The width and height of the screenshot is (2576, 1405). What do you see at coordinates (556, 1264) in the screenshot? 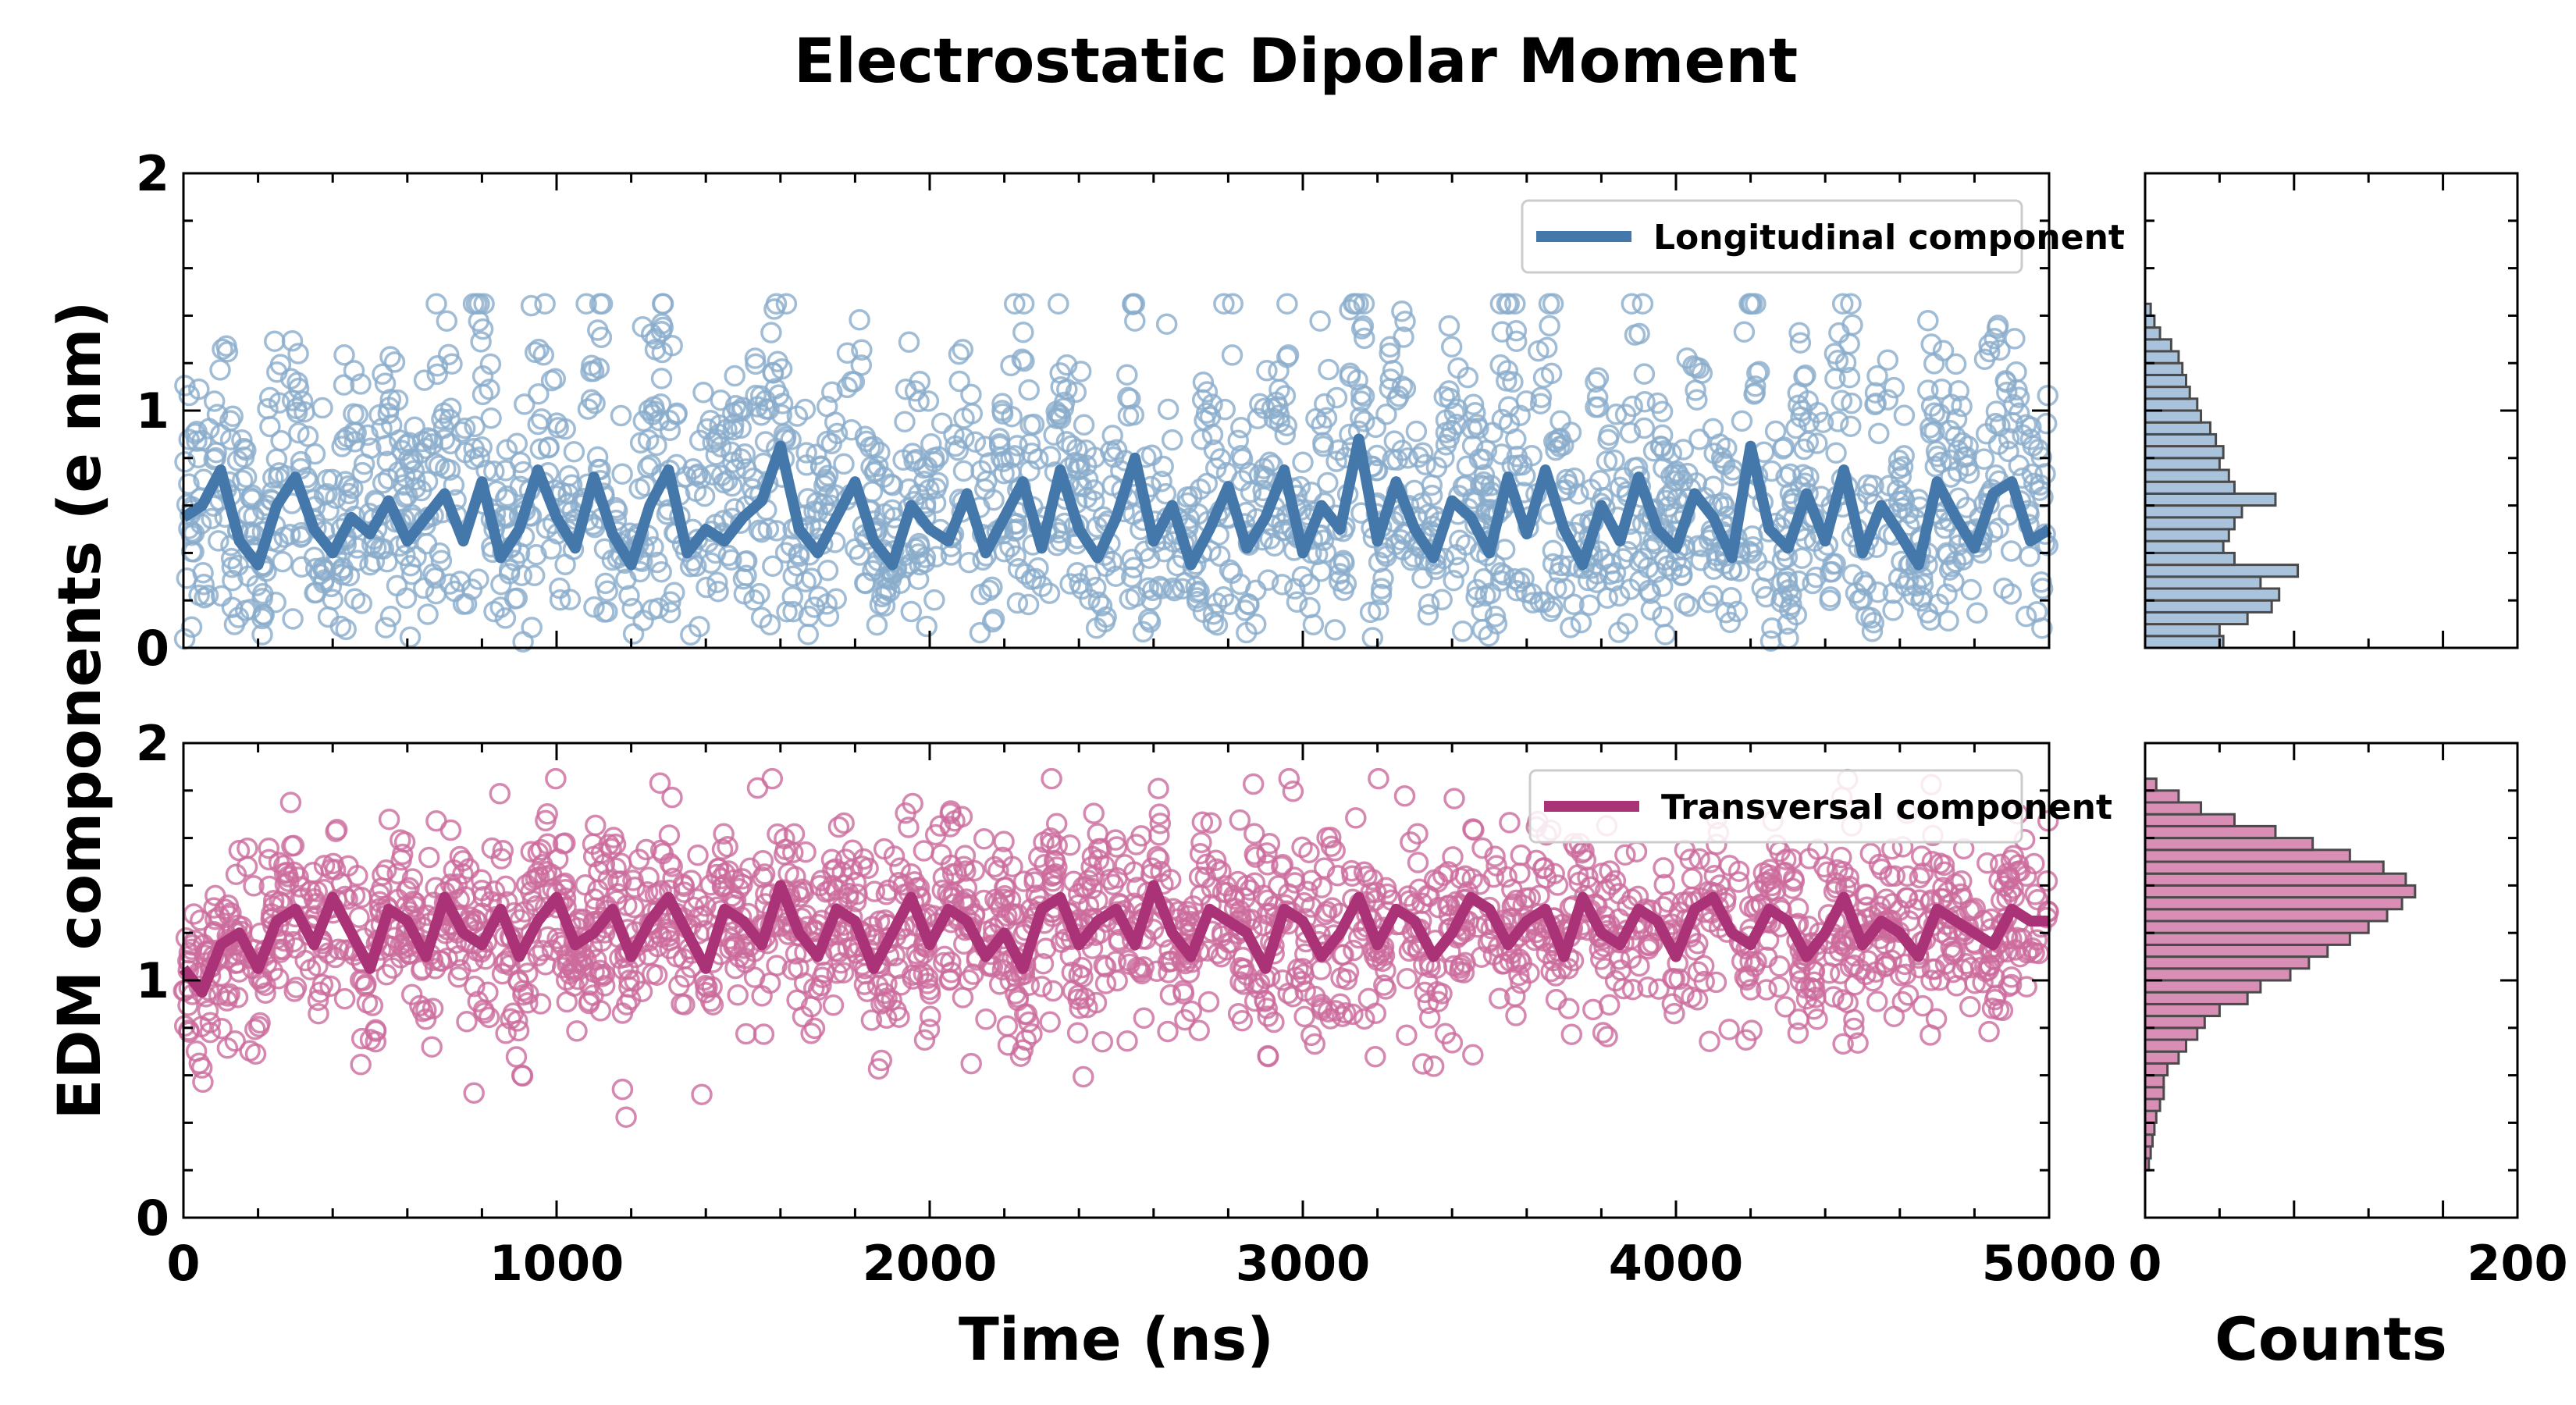
I see `x-tick-label: 1000` at bounding box center [556, 1264].